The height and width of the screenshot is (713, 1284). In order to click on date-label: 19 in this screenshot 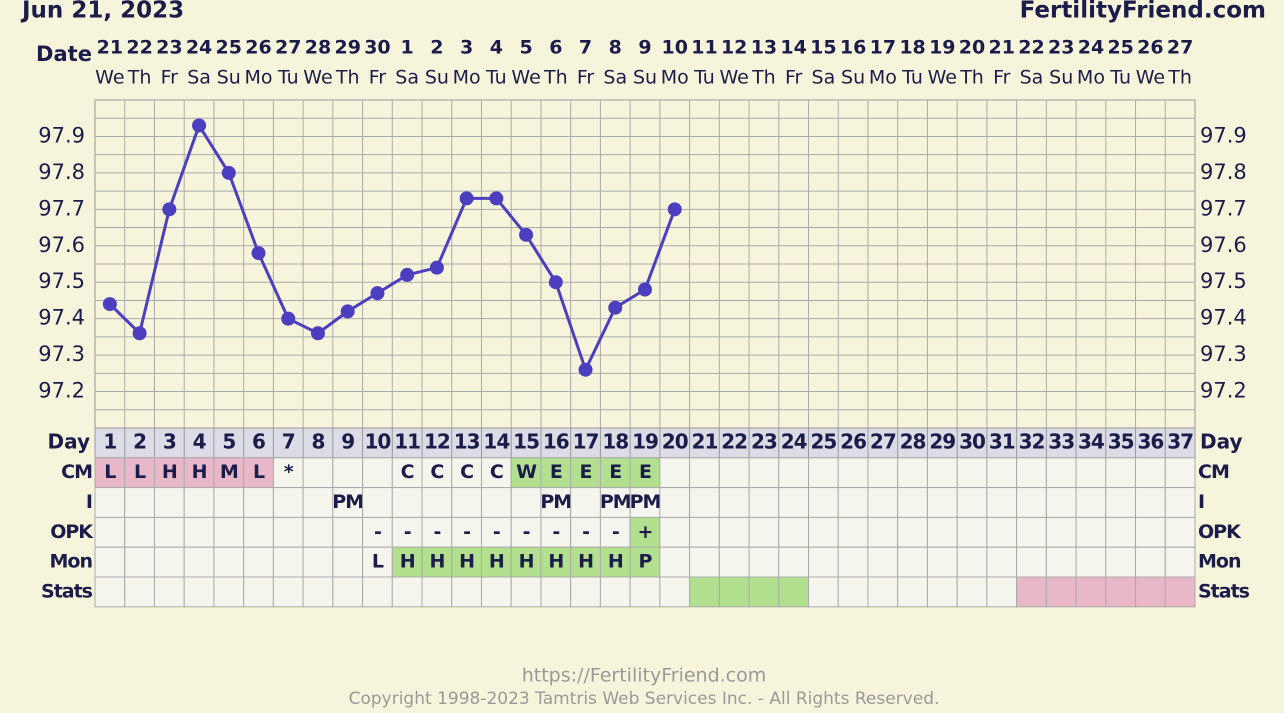, I will do `click(942, 48)`.